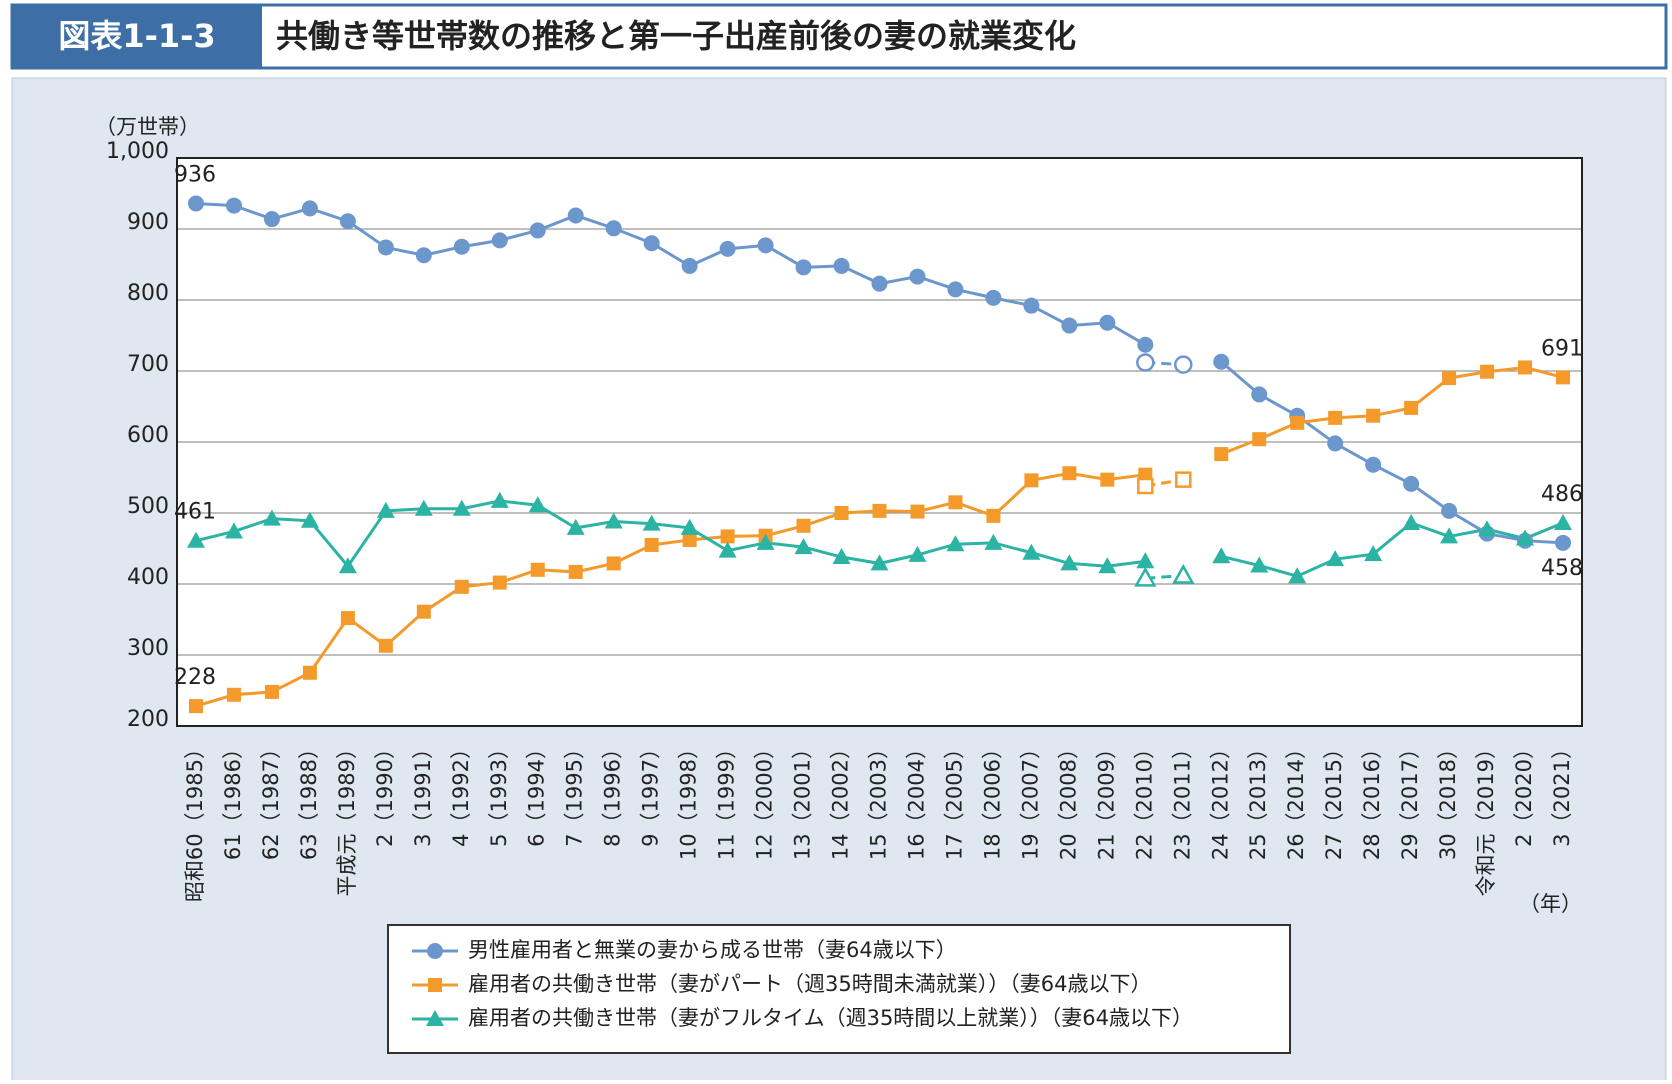 This screenshot has width=1672, height=1084. Describe the element at coordinates (1182, 799) in the screenshot. I see `x-tick-label: 23（2011）` at that location.